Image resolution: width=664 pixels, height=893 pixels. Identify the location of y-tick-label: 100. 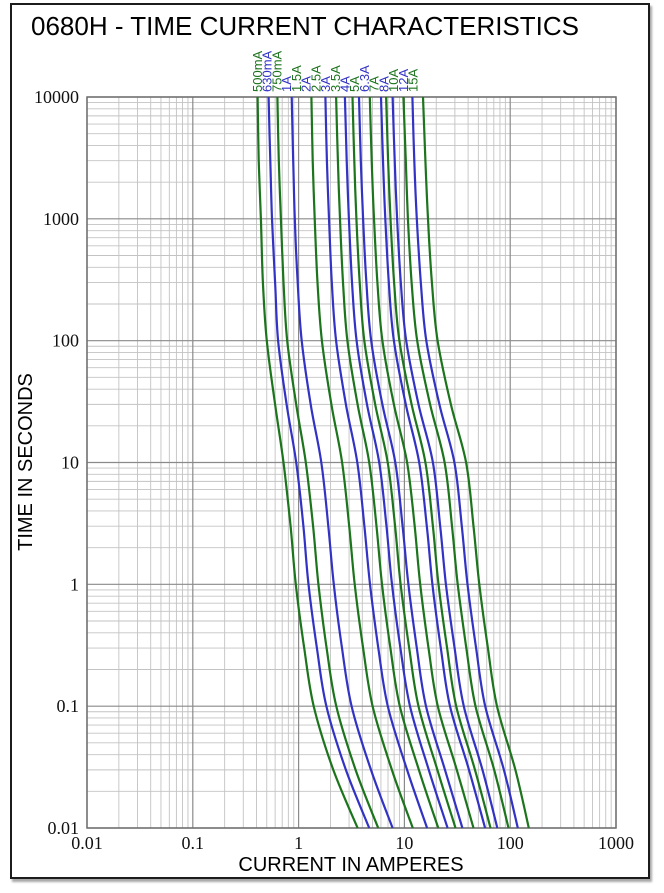
(65, 341).